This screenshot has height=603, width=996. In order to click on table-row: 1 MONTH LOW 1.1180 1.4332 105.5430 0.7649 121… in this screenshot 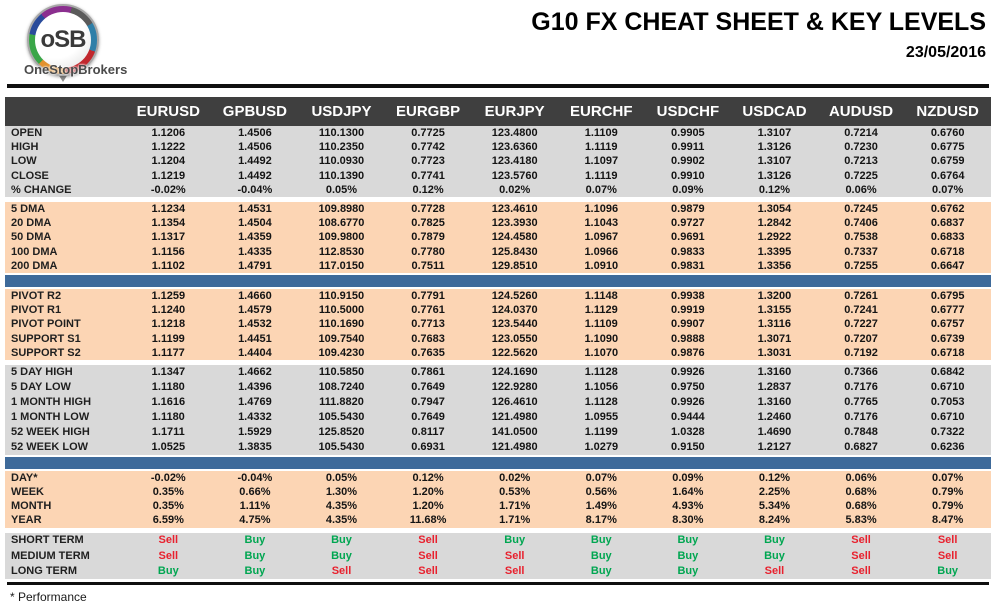, I will do `click(498, 417)`.